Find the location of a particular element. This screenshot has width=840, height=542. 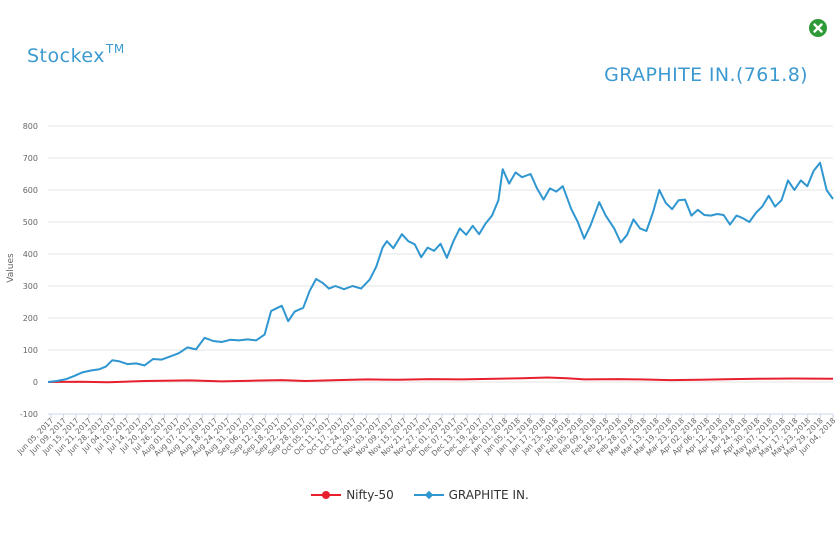

chart-legend: Nifty-50 GRAPHITE IN. is located at coordinates (420, 496).